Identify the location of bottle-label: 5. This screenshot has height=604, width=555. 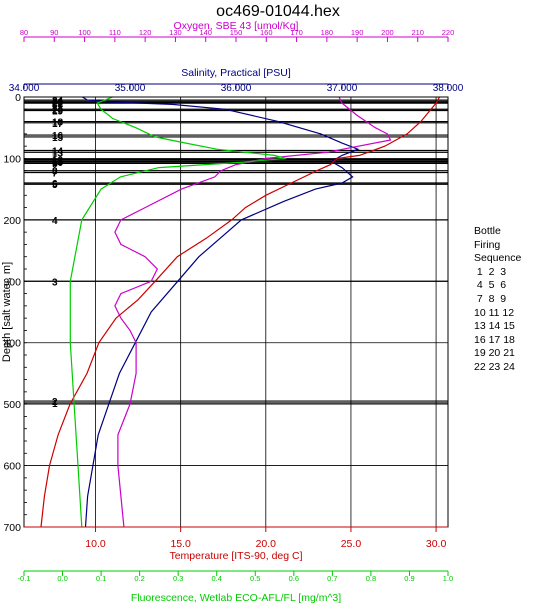
(55, 185).